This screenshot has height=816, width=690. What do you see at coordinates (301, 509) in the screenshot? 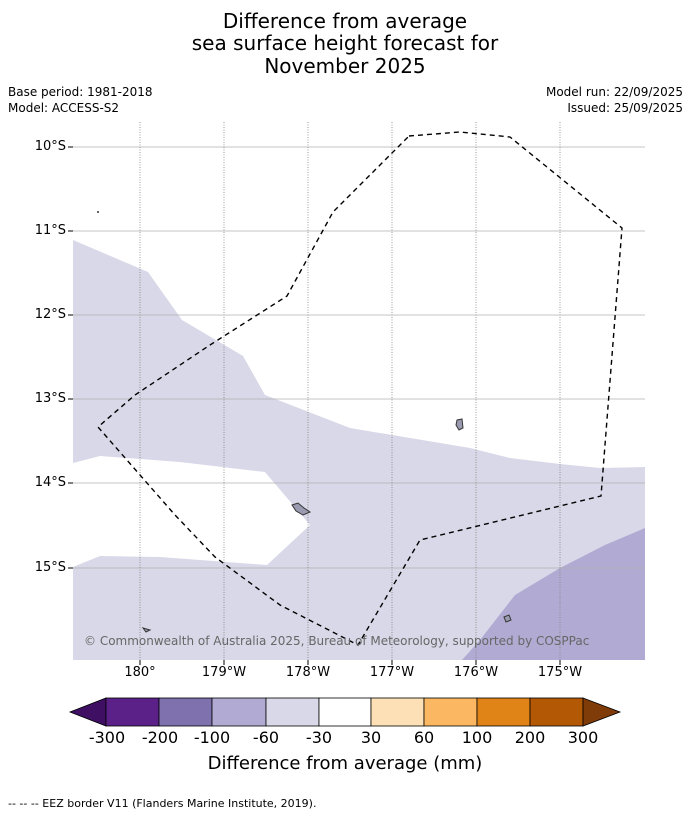
I see `island-wallis` at bounding box center [301, 509].